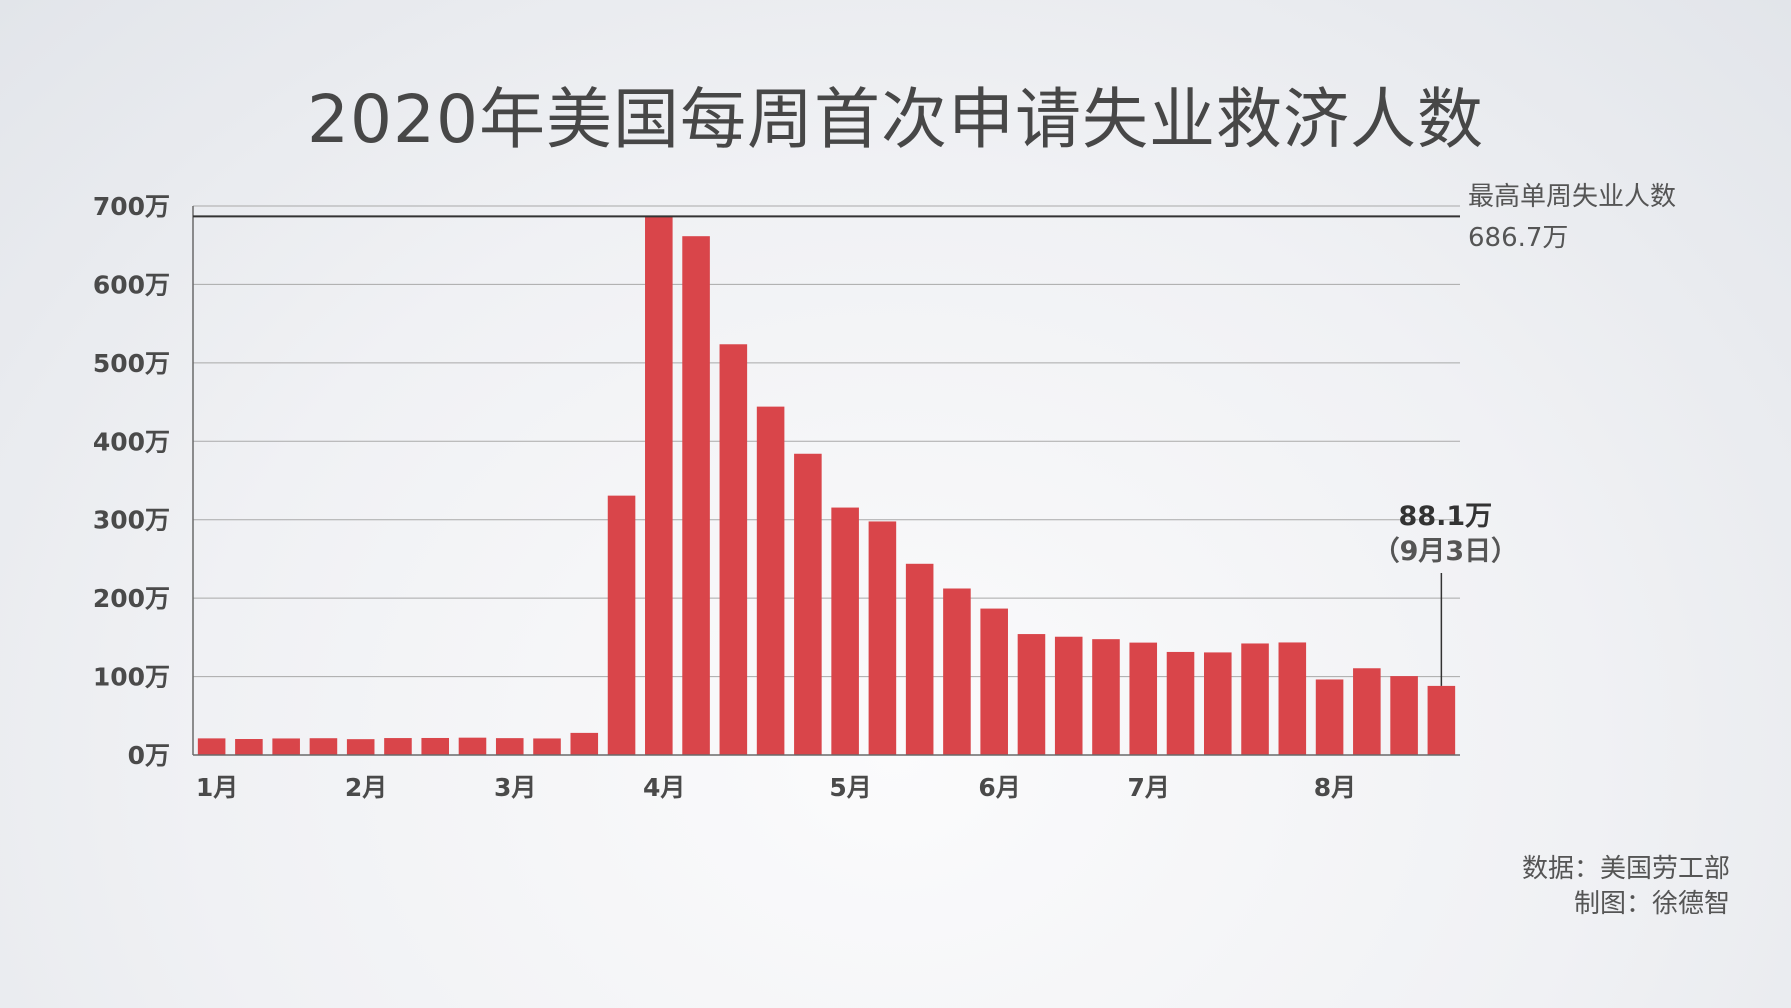  What do you see at coordinates (131, 206) in the screenshot?
I see `y-tick-label: 700万` at bounding box center [131, 206].